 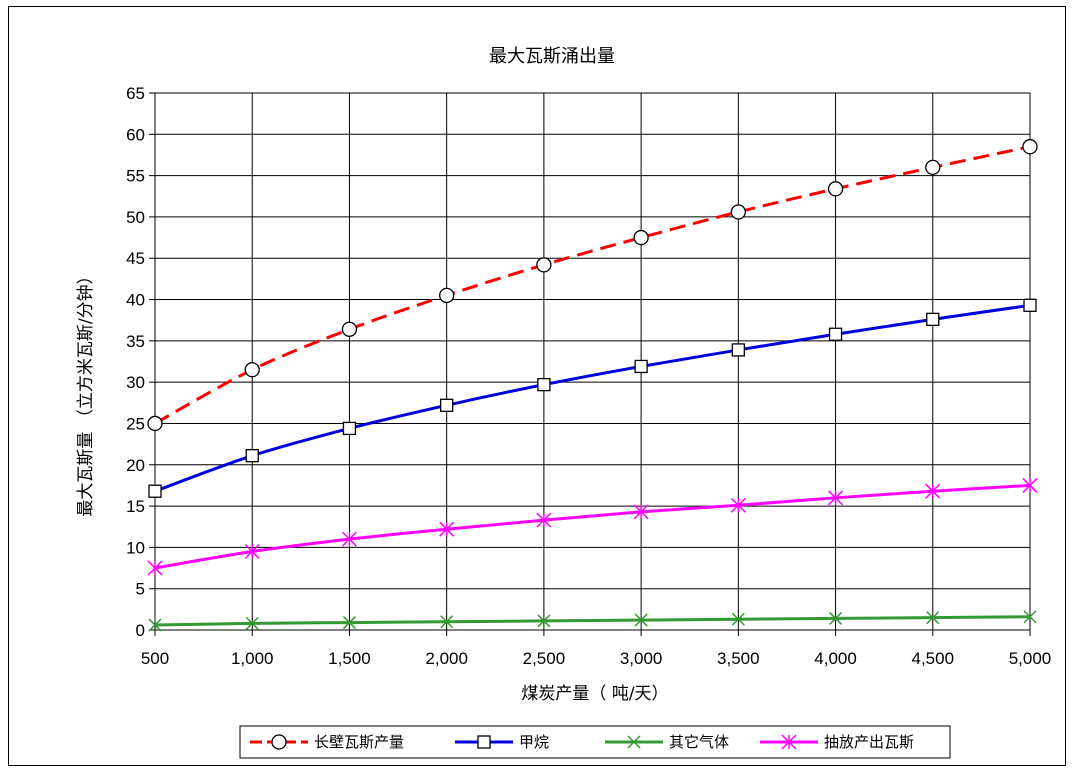 I want to click on x-tick-label: 3,000, so click(x=641, y=658).